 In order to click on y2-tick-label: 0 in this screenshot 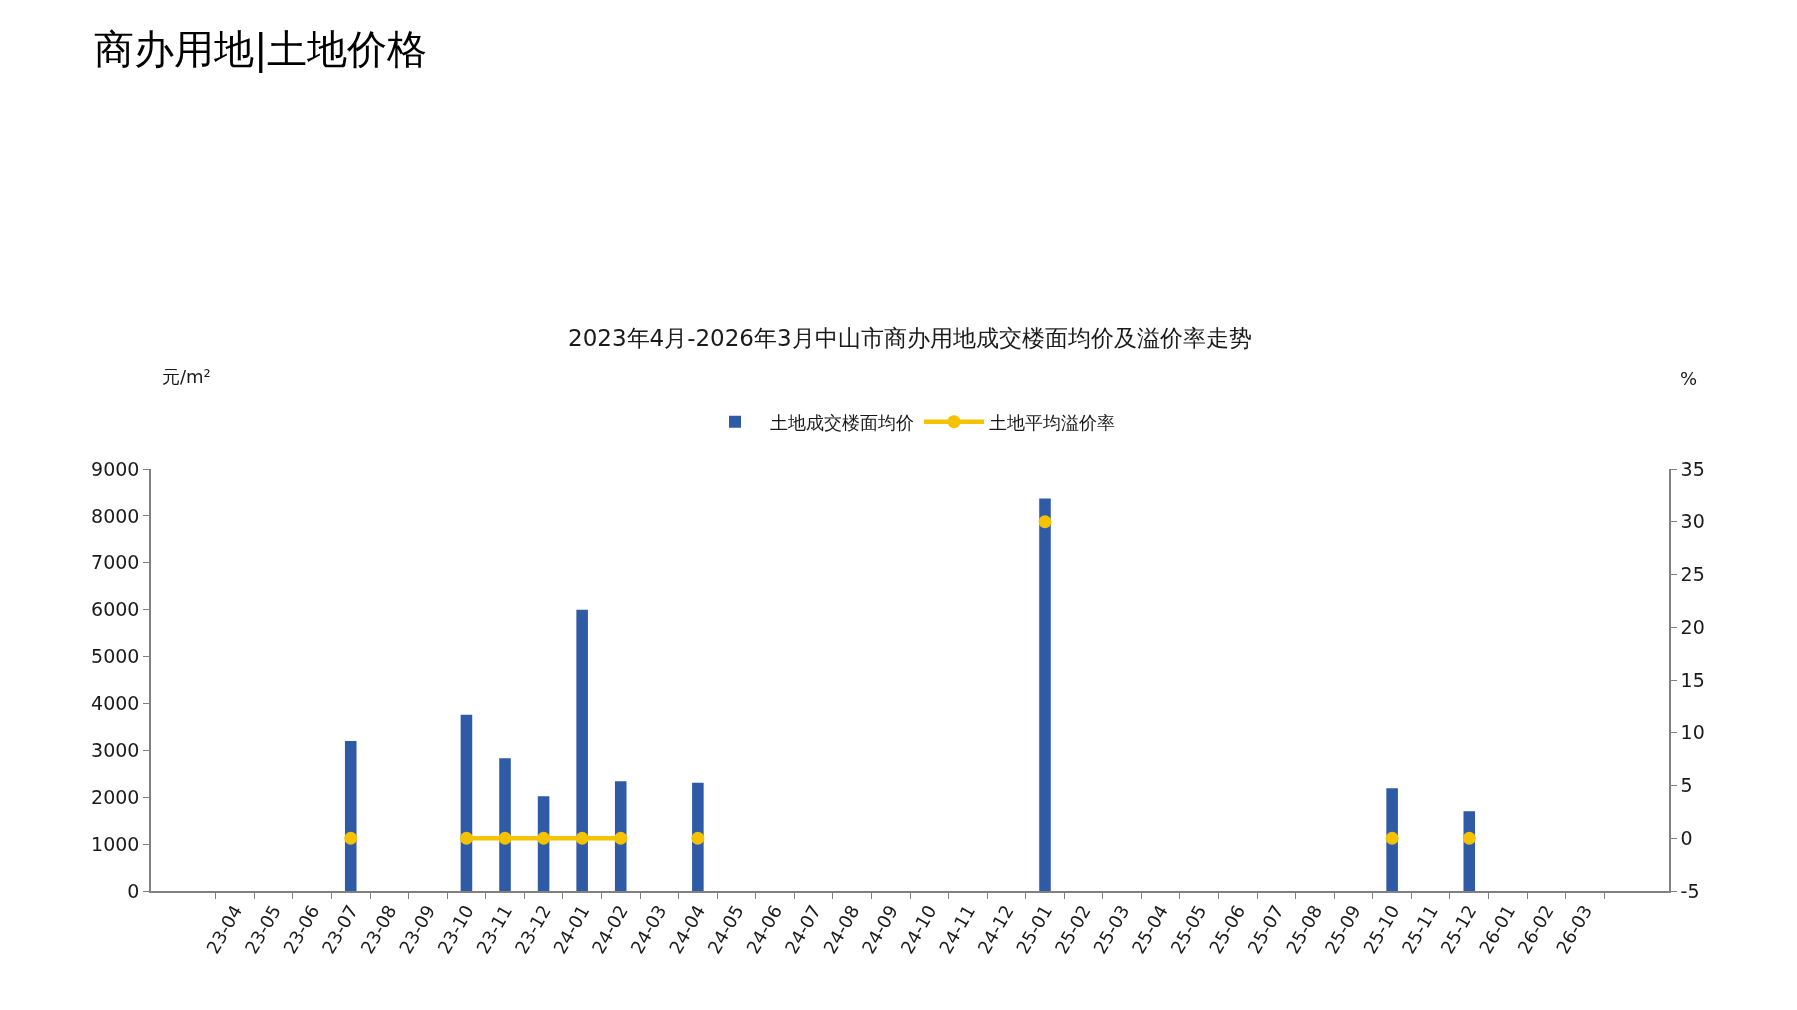, I will do `click(1686, 837)`.